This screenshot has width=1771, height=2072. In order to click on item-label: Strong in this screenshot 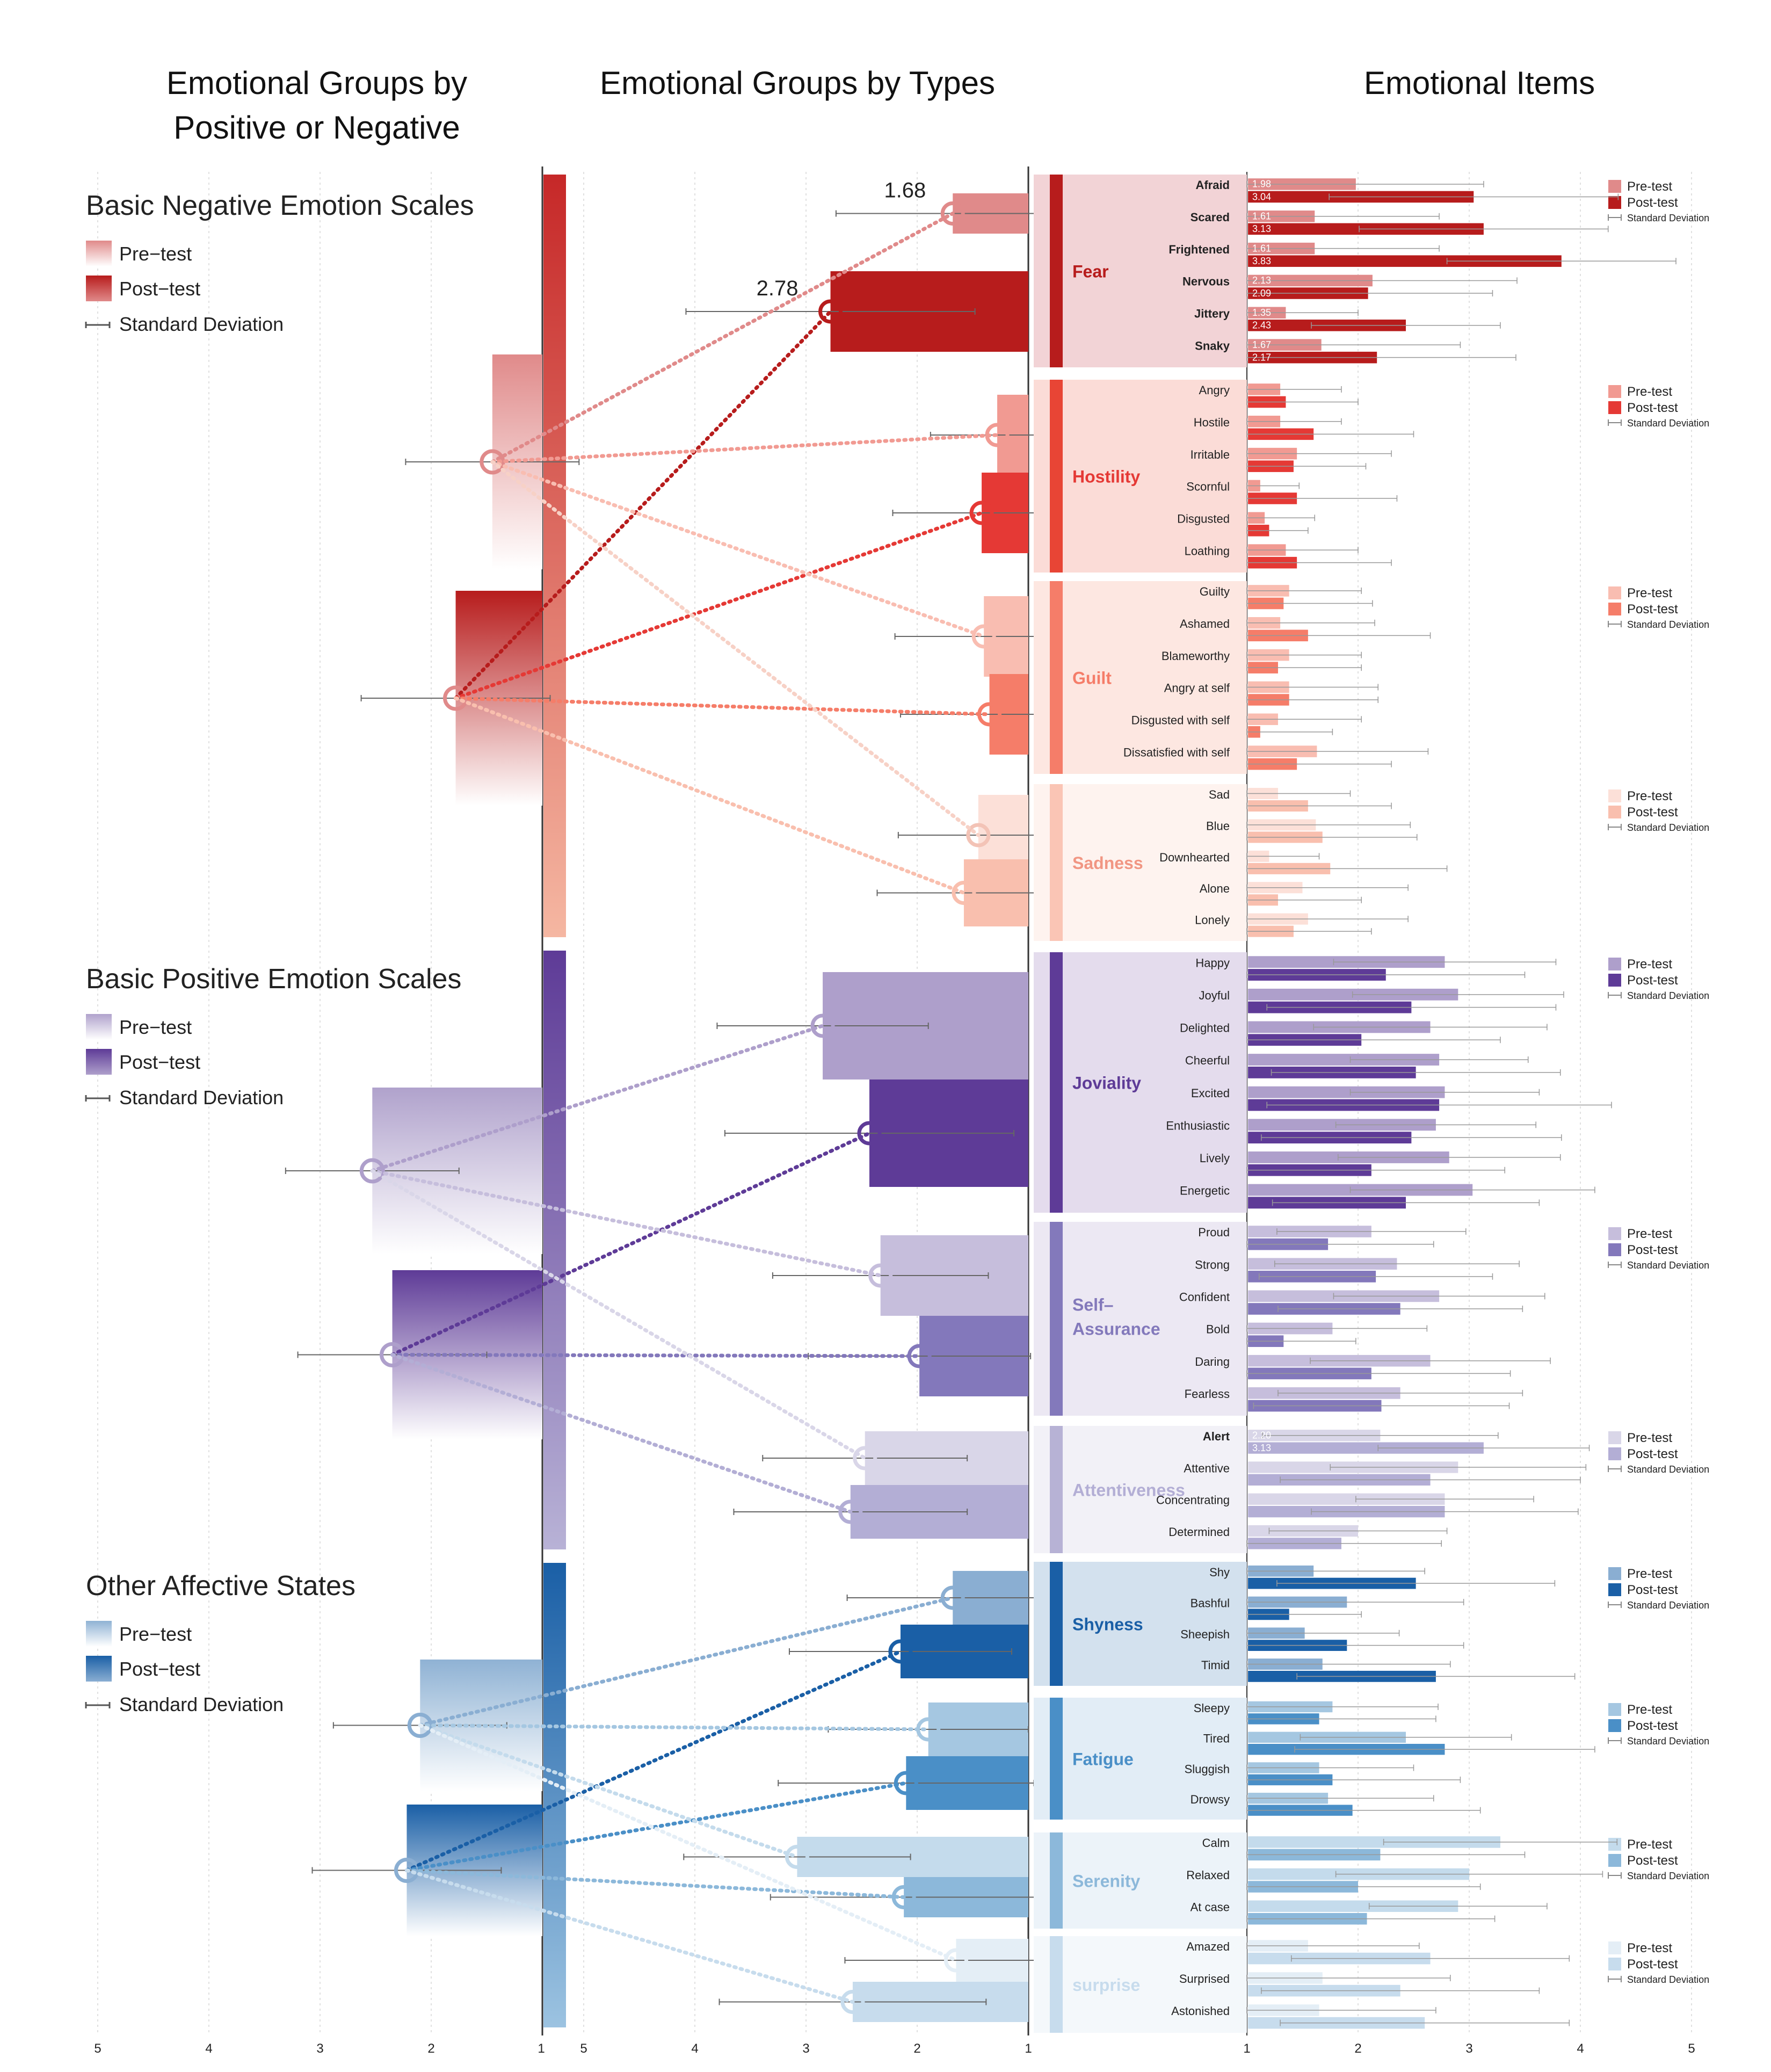, I will do `click(1212, 1265)`.